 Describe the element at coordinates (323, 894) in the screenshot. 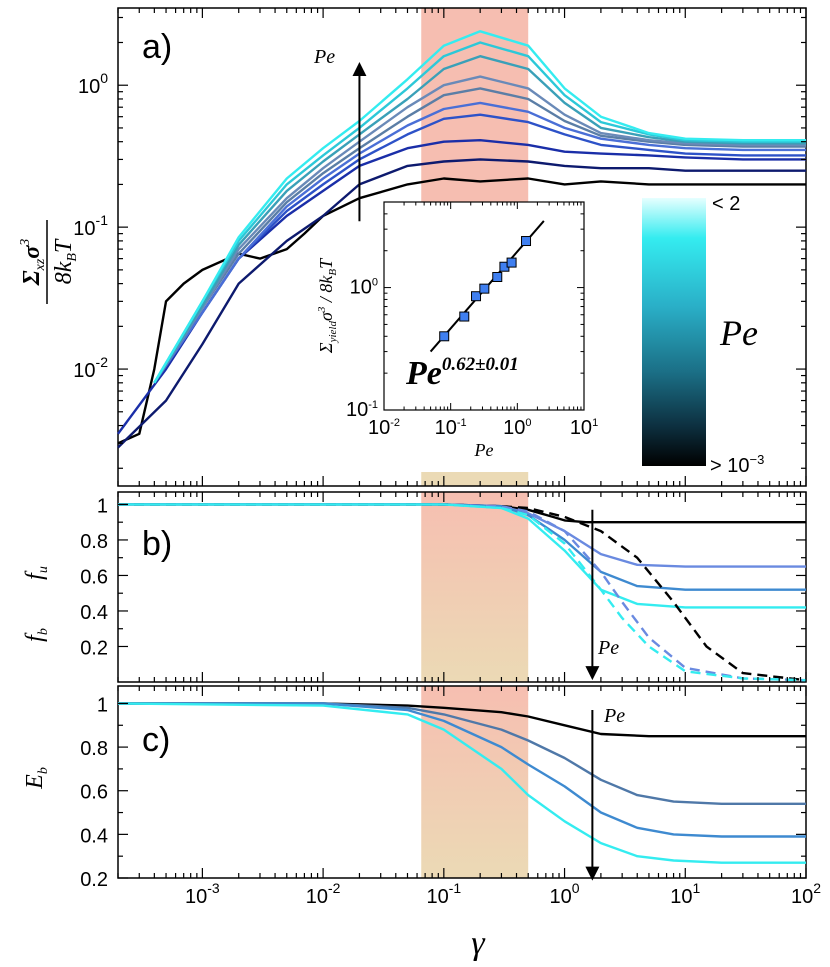

I see `x-tick-label: 10⁻²` at that location.